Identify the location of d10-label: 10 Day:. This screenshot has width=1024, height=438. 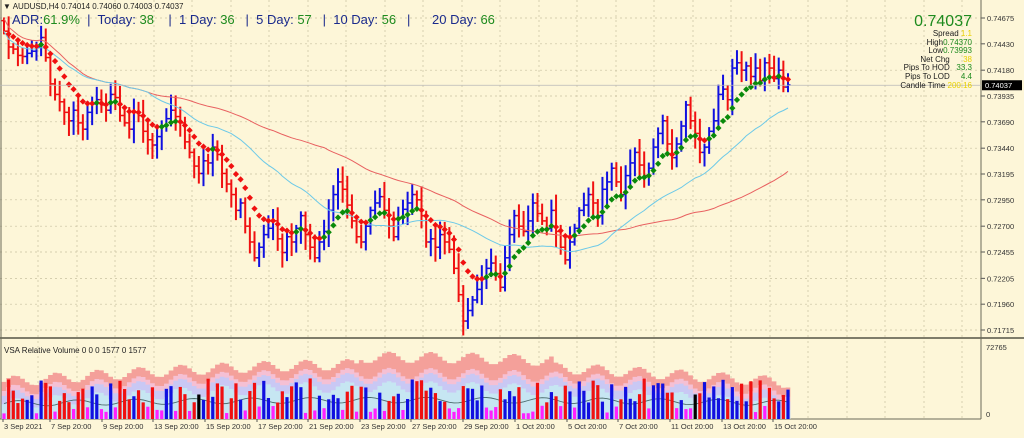
(356, 19).